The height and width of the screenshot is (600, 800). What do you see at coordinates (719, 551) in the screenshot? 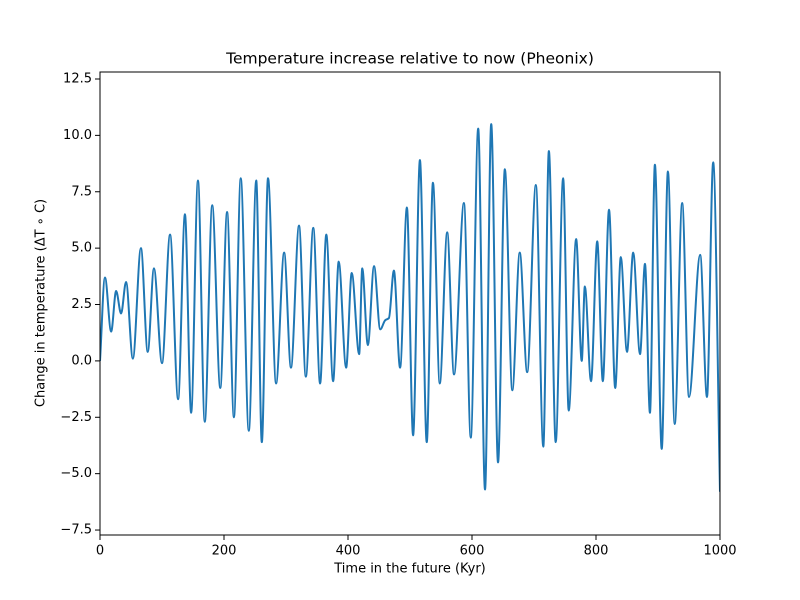
I see `x-tick-label: 1000` at bounding box center [719, 551].